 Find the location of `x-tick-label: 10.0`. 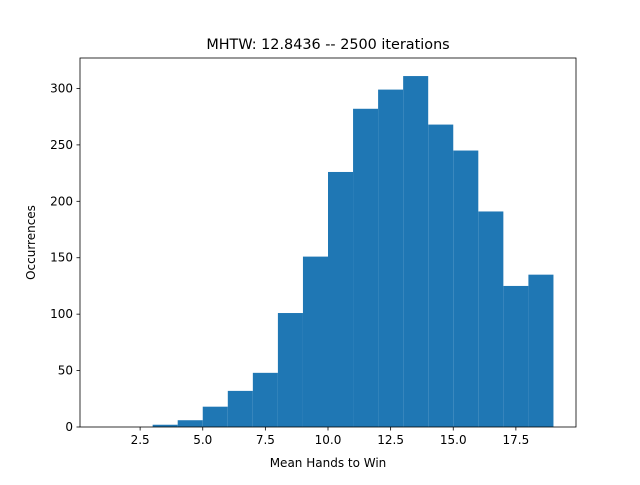

x-tick-label: 10.0 is located at coordinates (328, 440).